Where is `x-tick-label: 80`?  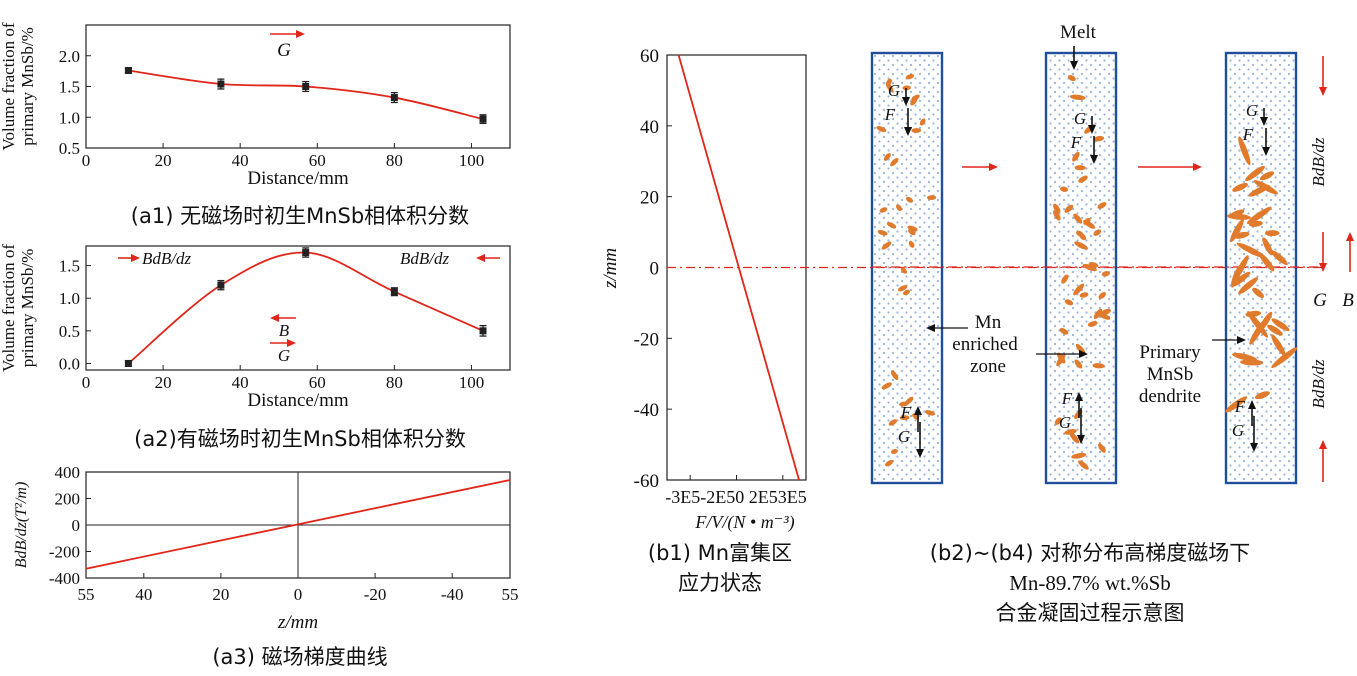
x-tick-label: 80 is located at coordinates (394, 382).